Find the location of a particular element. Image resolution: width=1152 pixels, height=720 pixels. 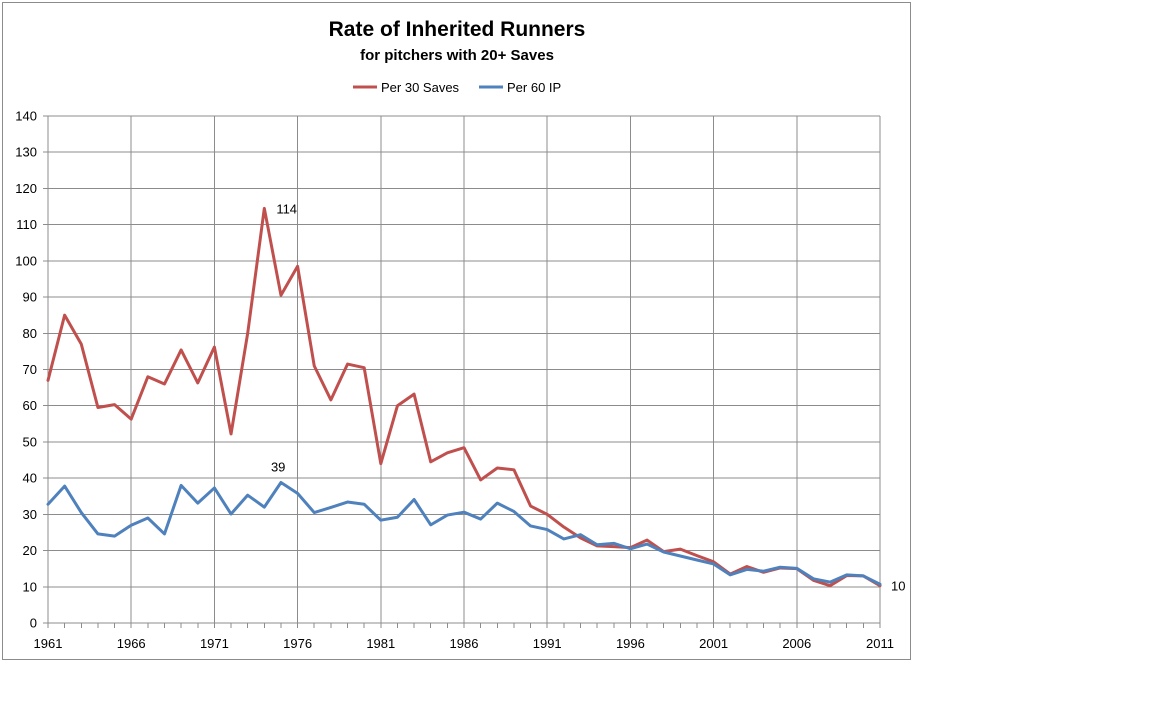

series-line-per-60-ip is located at coordinates (464, 533).